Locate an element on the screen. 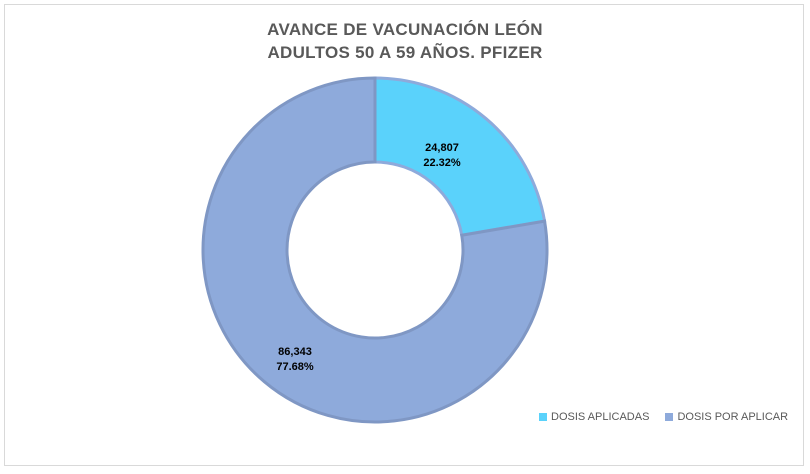 Image resolution: width=810 pixels, height=474 pixels. legend-item-por-aplicar: DOSIS POR APLICAR is located at coordinates (726, 417).